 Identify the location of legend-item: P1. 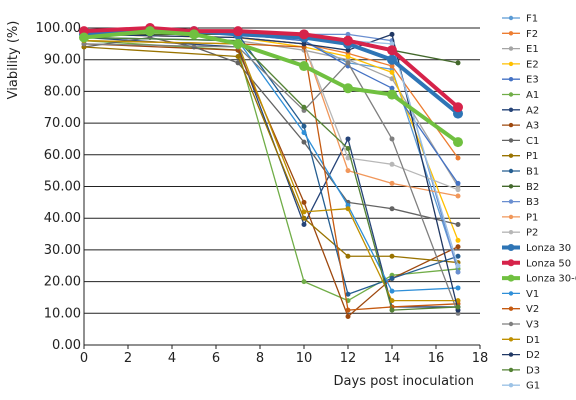
(520, 217).